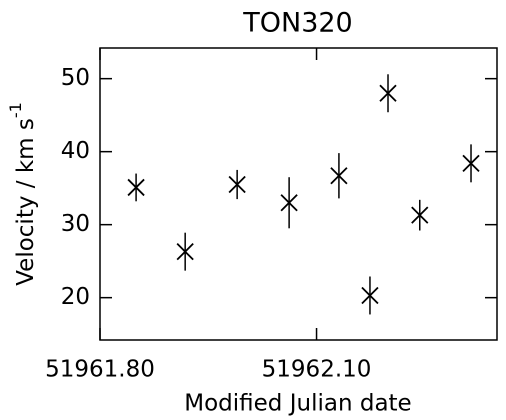 This screenshot has width=506, height=420. What do you see at coordinates (100, 370) in the screenshot?
I see `x-tick-label: 51961.80` at bounding box center [100, 370].